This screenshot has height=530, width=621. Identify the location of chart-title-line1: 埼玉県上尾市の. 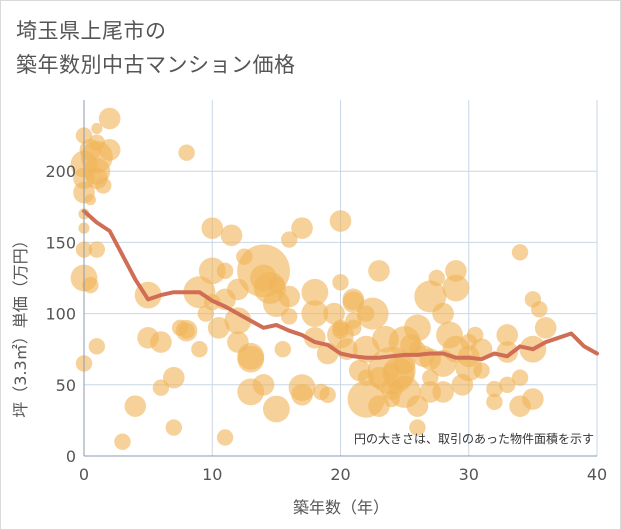
(91, 31).